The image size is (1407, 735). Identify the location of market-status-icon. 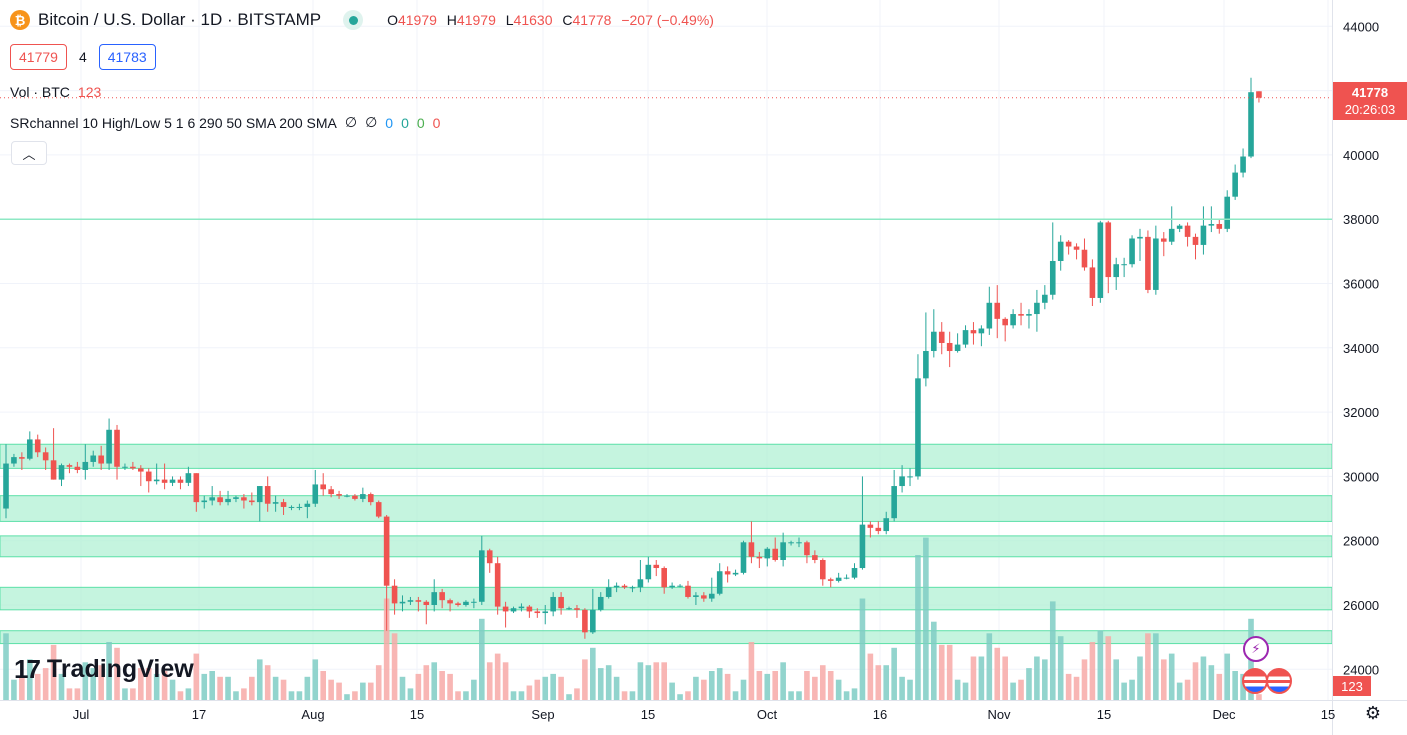
(353, 20).